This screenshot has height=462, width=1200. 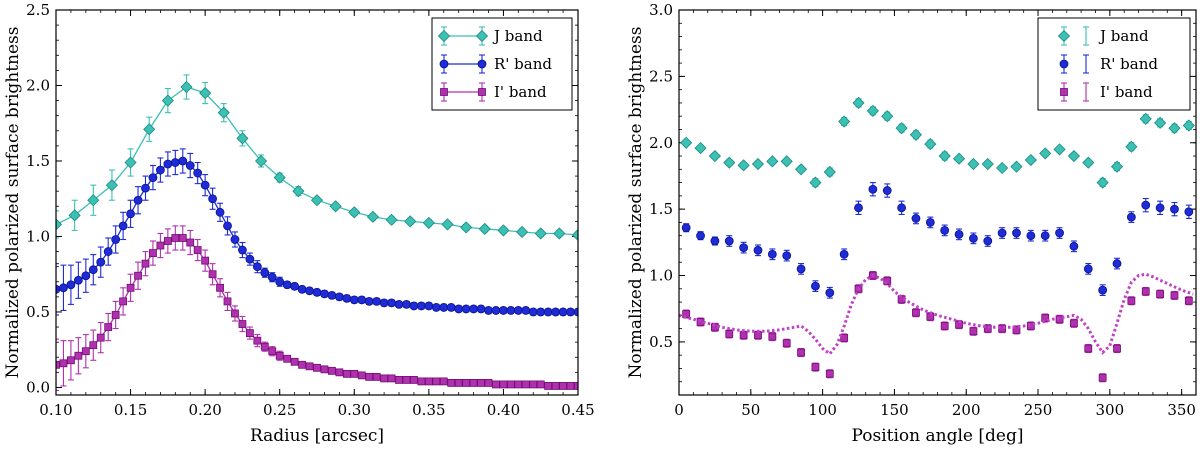 What do you see at coordinates (1103, 36) in the screenshot?
I see `legend-entry: J band` at bounding box center [1103, 36].